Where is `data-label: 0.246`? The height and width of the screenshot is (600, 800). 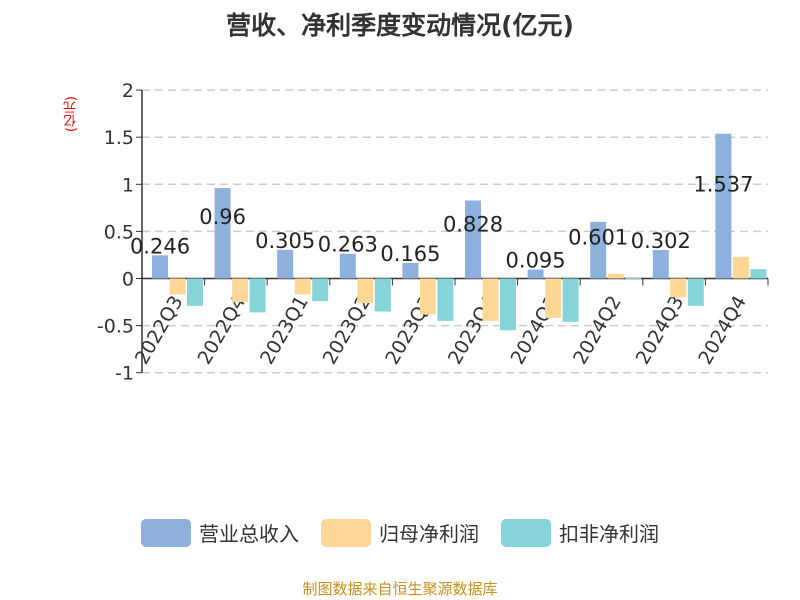 data-label: 0.246 is located at coordinates (160, 246).